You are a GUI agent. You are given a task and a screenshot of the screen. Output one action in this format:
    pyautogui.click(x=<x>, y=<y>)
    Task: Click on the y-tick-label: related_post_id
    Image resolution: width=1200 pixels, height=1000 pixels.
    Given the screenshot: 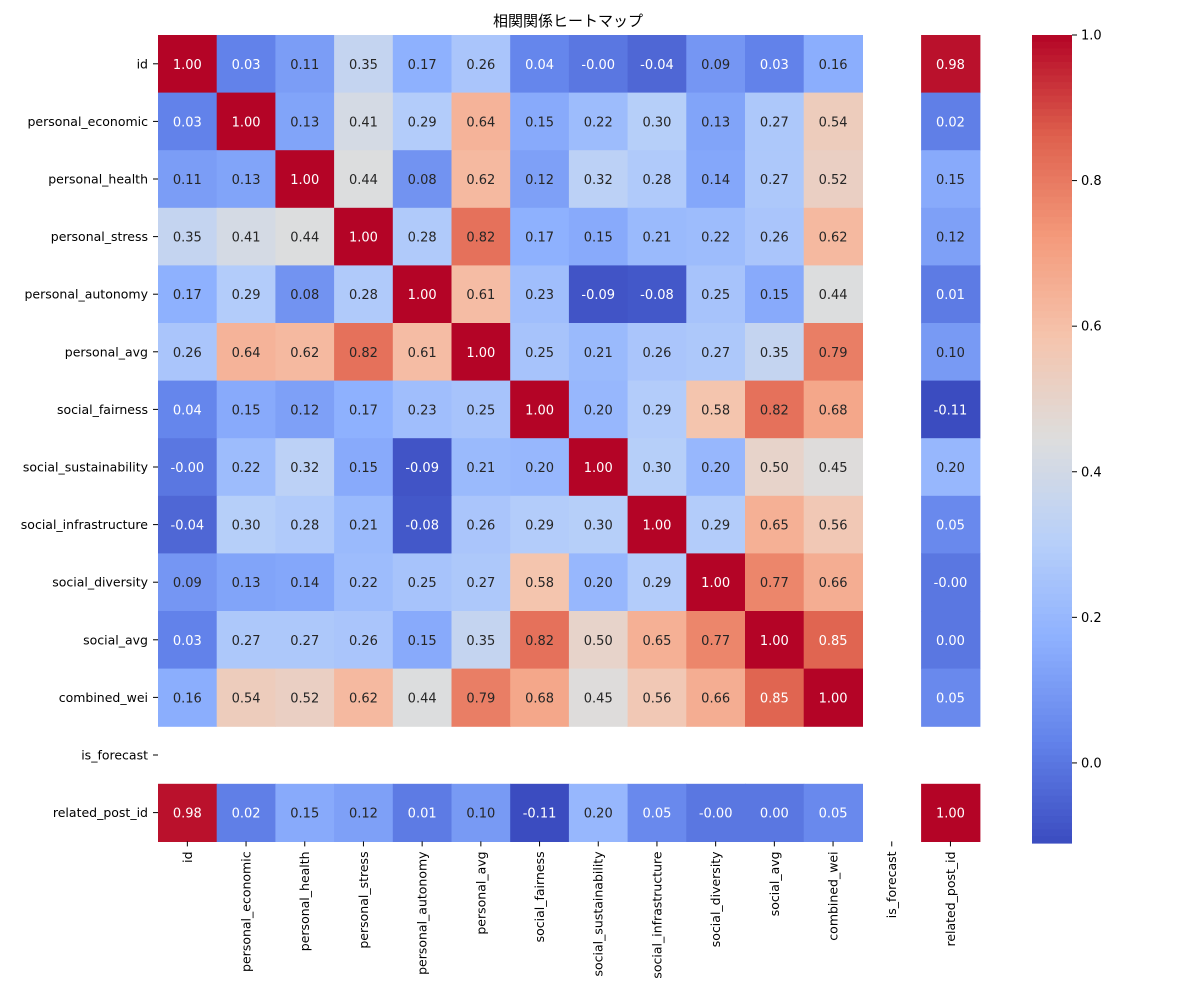 What is the action you would take?
    pyautogui.click(x=100, y=812)
    